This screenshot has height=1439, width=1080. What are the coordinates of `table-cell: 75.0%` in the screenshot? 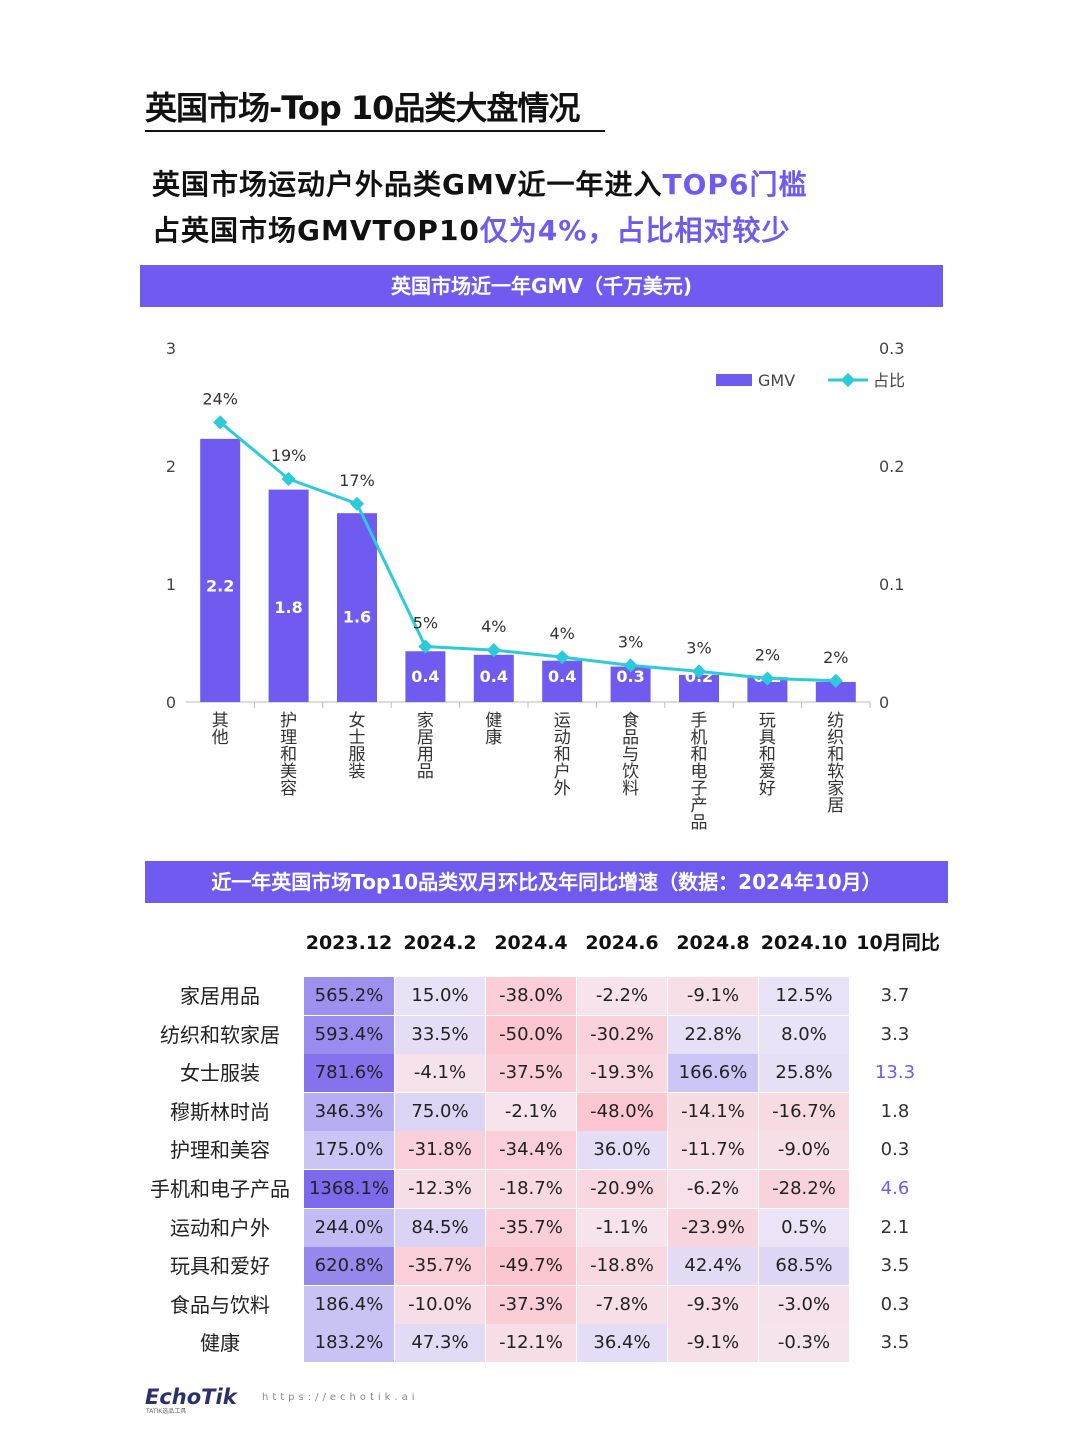 It's located at (440, 1111).